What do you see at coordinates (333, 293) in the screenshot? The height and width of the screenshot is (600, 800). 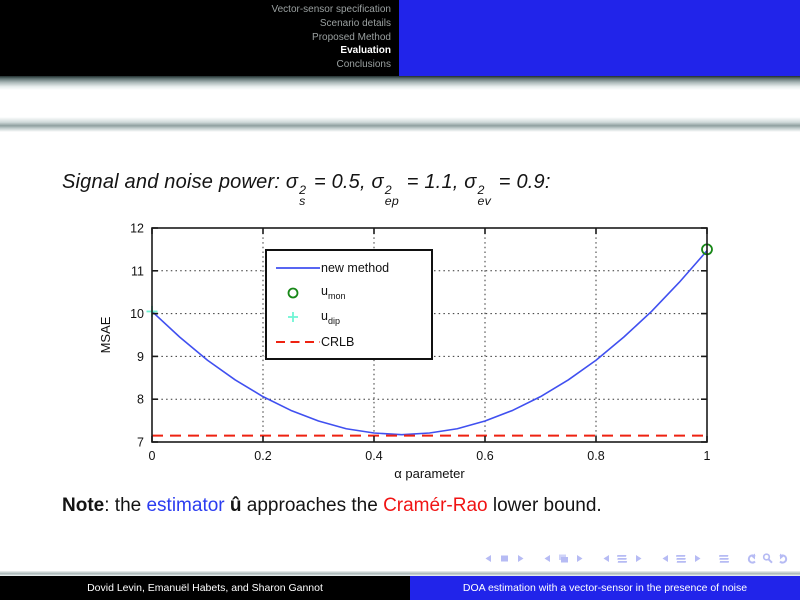 I see `legend-label: umon` at bounding box center [333, 293].